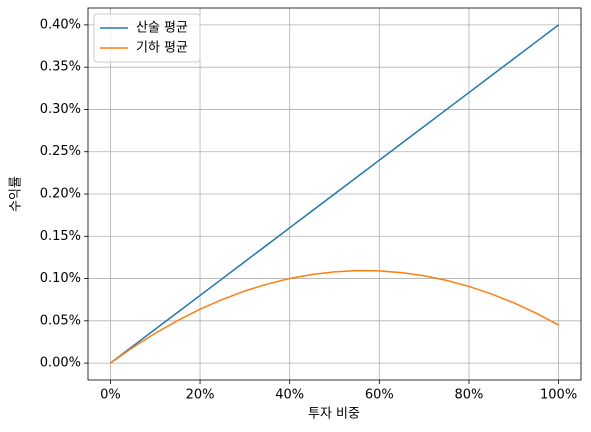 The height and width of the screenshot is (432, 591). I want to click on y-tick-label: 0.30%, so click(60, 109).